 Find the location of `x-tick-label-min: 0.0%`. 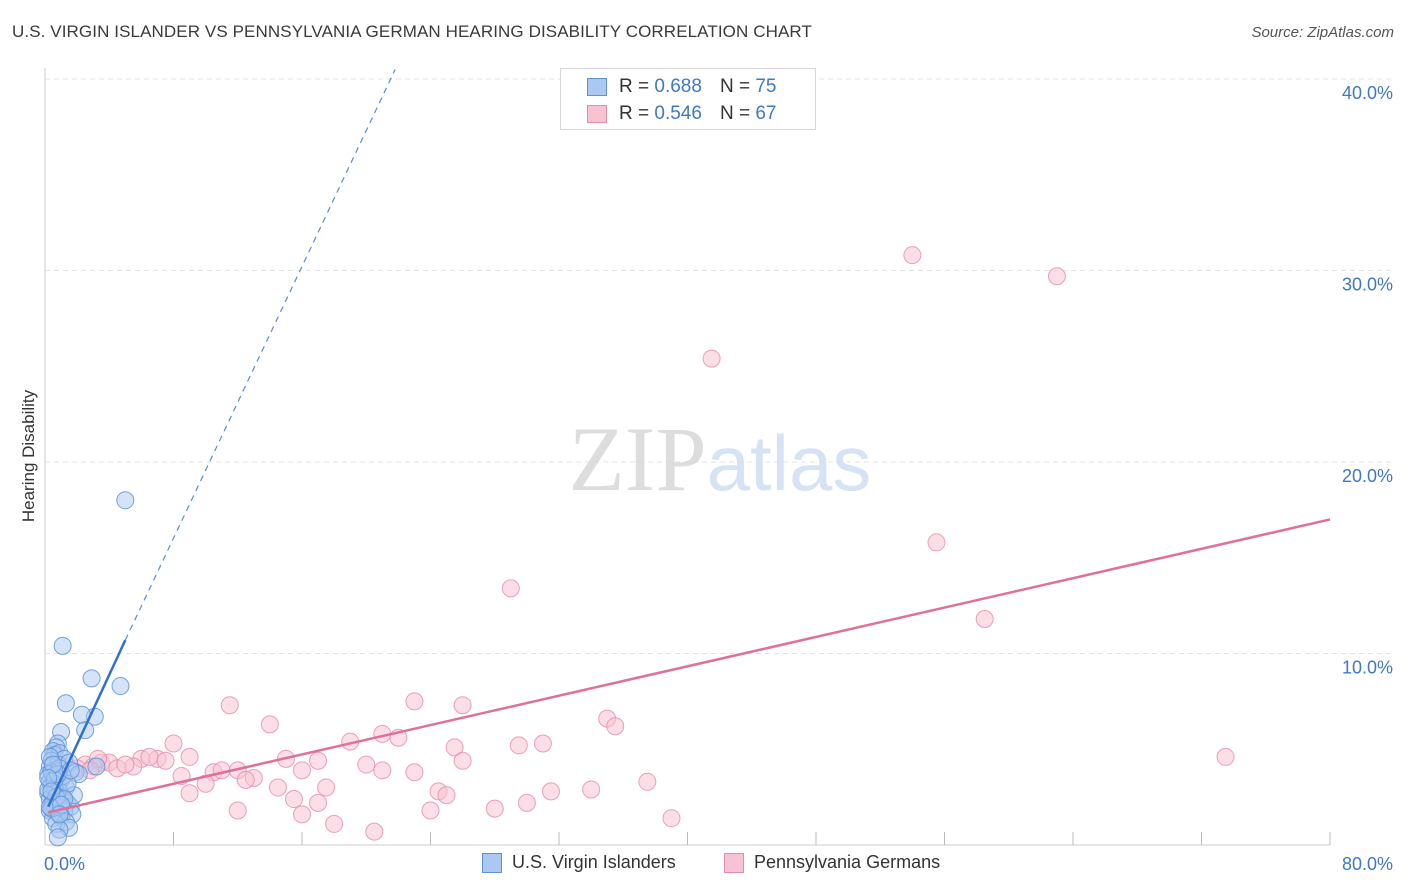

x-tick-label-min: 0.0% is located at coordinates (64, 864).